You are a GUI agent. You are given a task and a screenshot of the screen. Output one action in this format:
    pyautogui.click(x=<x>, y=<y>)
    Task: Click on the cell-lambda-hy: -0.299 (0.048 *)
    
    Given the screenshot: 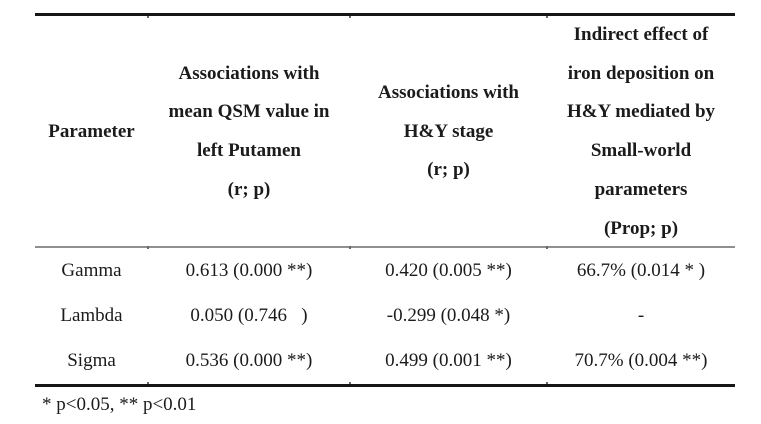 What is the action you would take?
    pyautogui.click(x=448, y=315)
    